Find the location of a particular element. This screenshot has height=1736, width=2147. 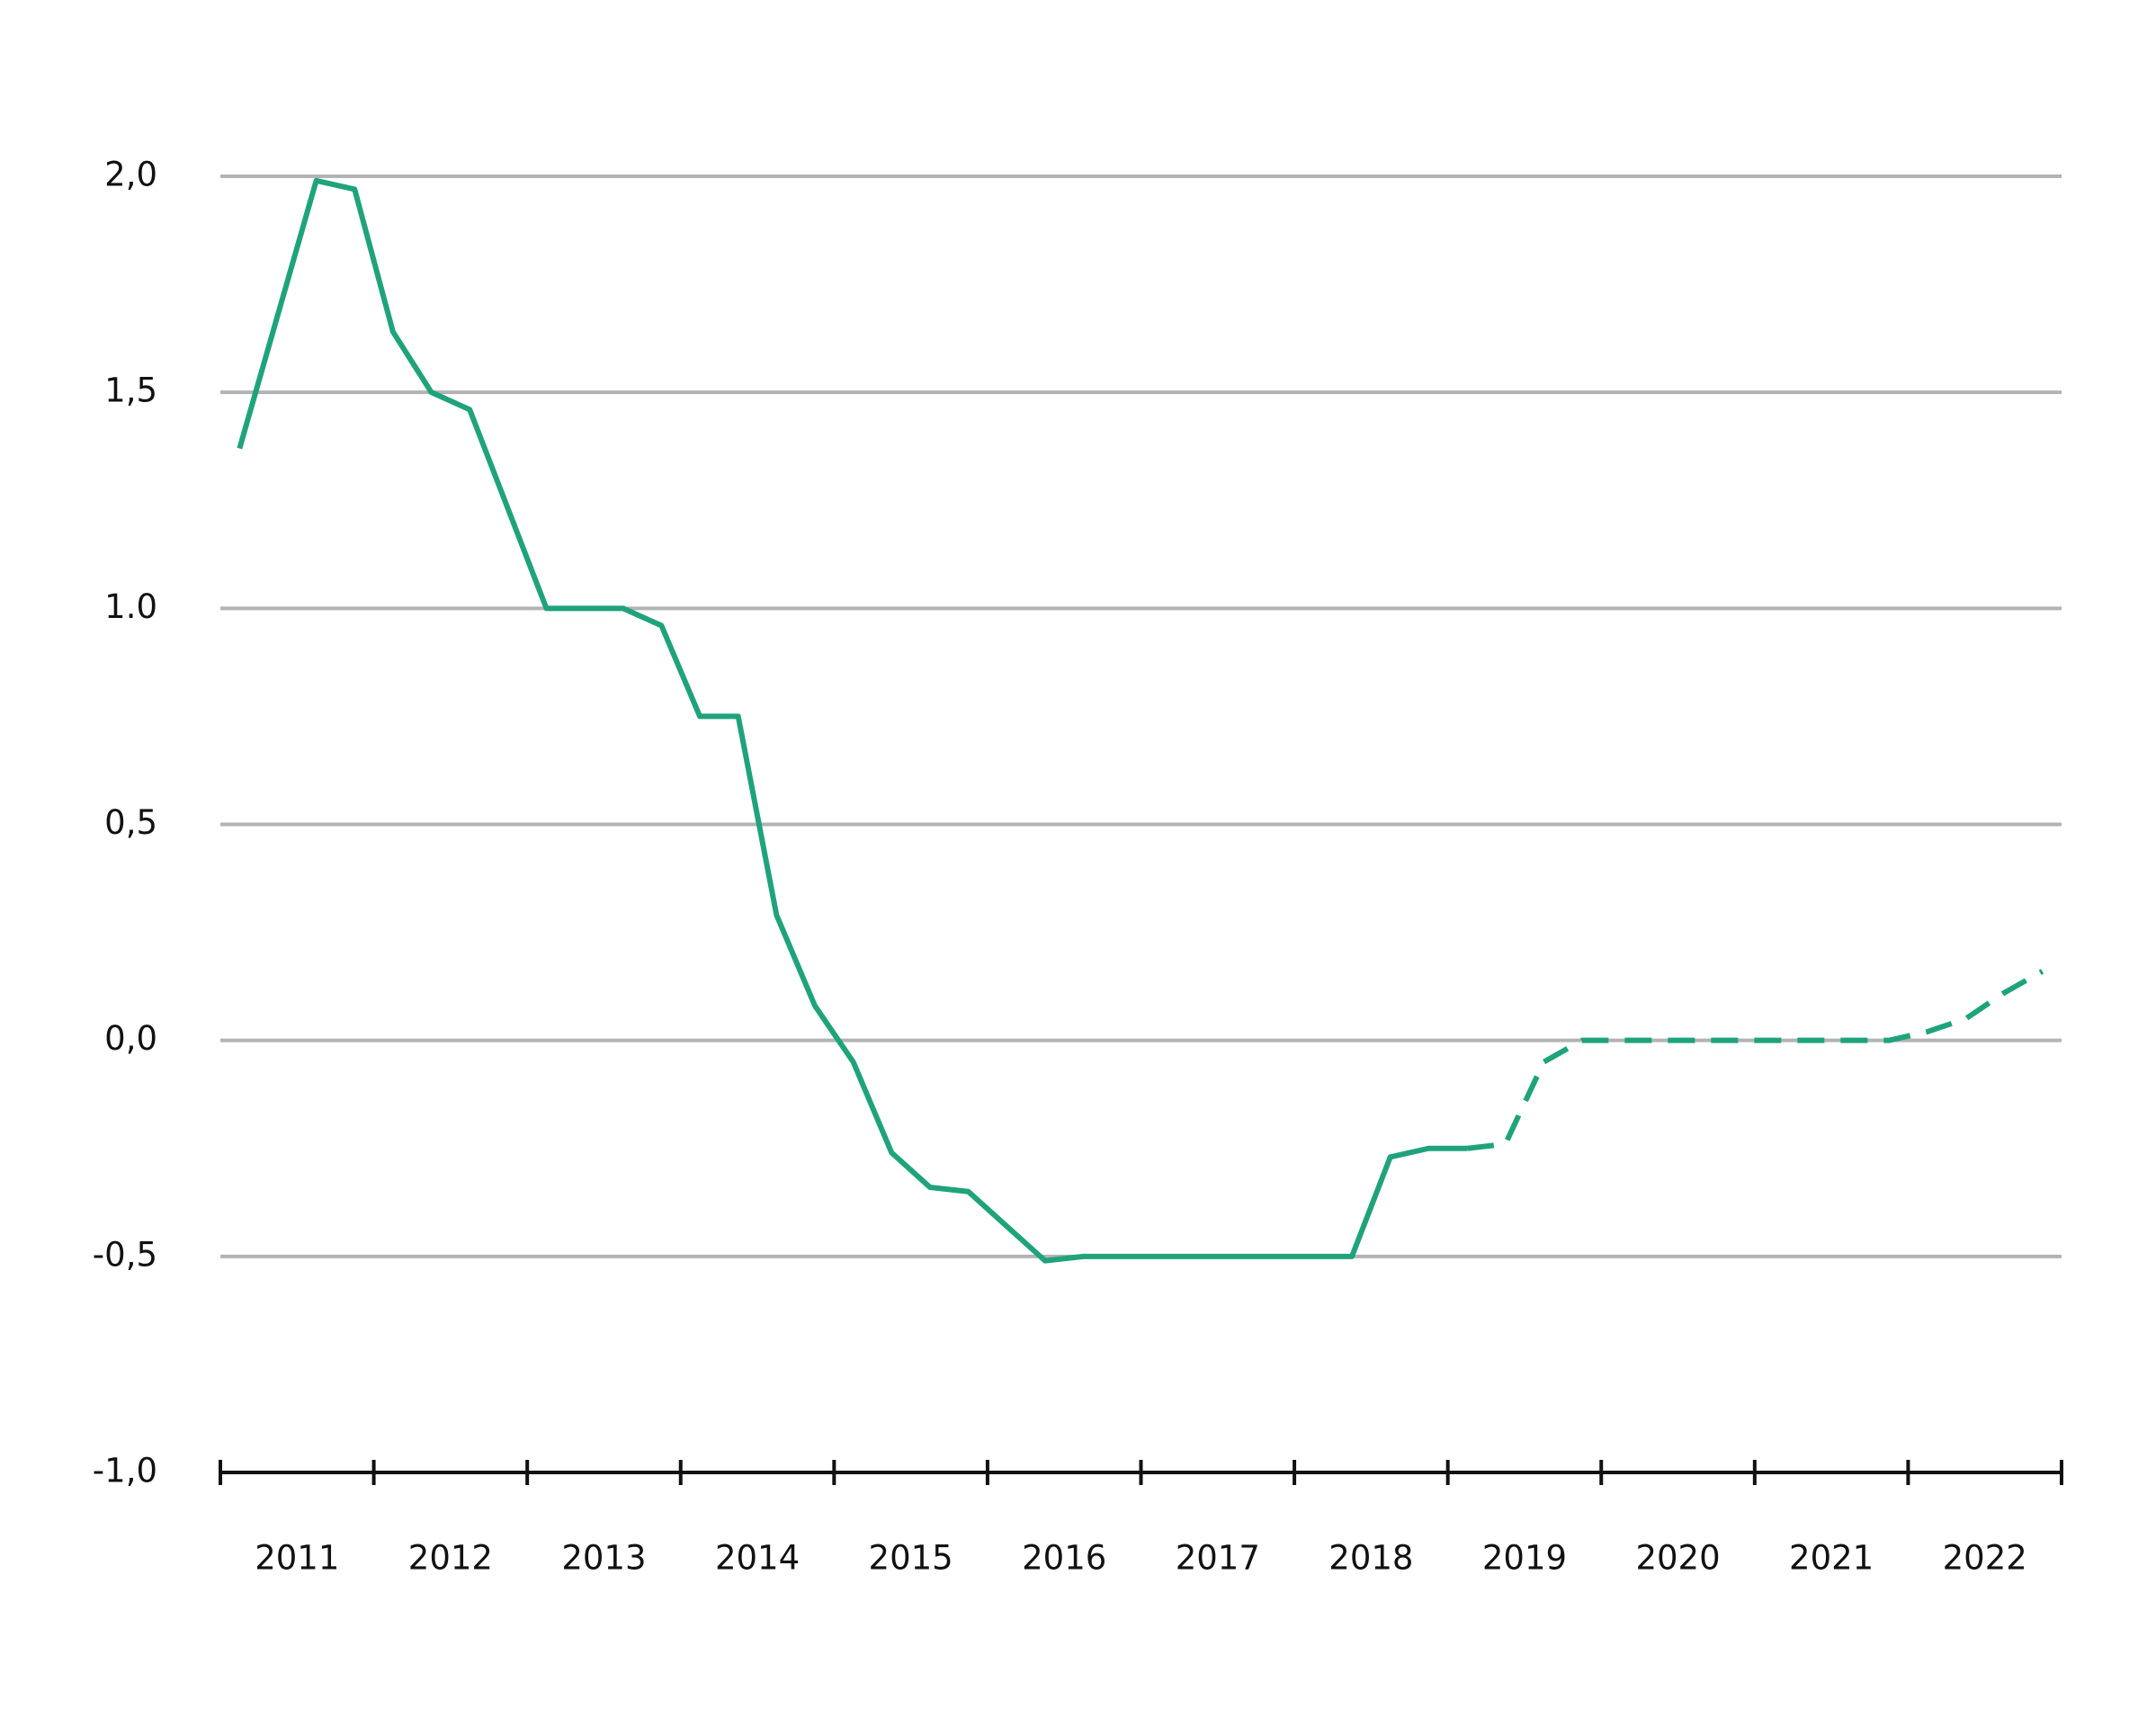

data-line is located at coordinates (1755, 1060).